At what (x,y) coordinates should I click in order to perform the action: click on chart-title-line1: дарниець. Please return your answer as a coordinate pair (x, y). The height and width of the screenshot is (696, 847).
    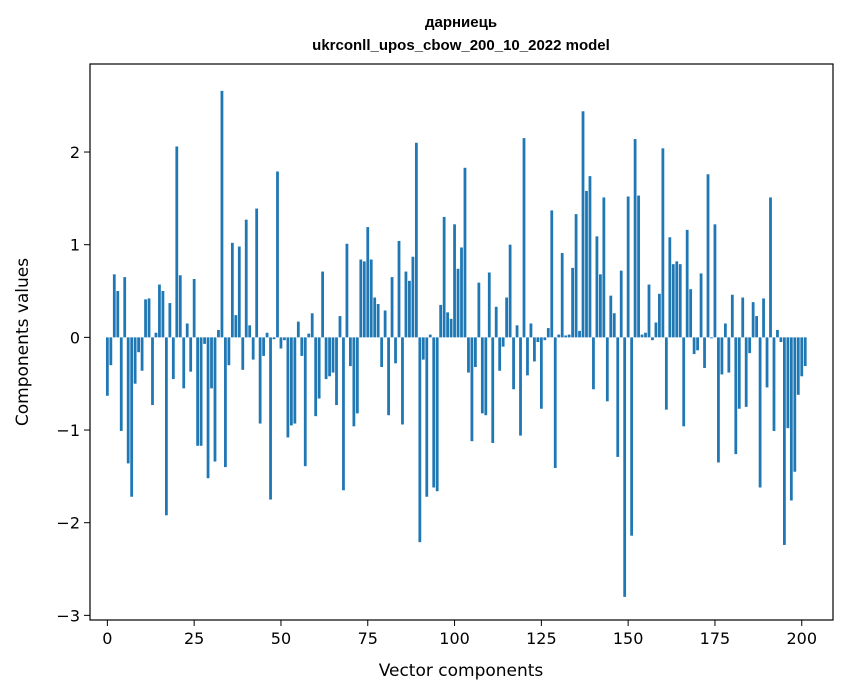
    Looking at the image, I should click on (461, 22).